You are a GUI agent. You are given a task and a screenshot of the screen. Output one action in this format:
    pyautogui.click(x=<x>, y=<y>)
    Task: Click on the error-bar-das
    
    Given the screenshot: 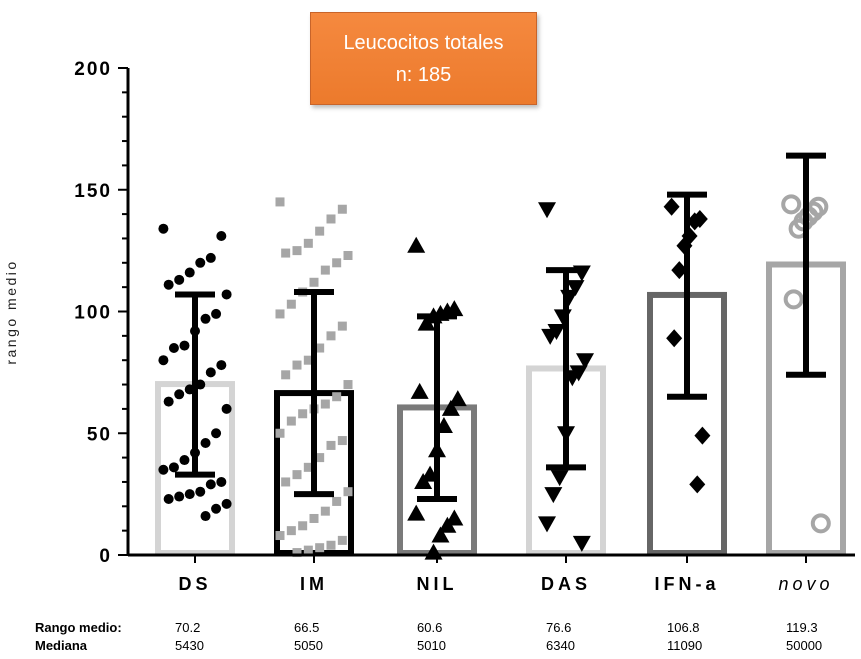 What is the action you would take?
    pyautogui.click(x=566, y=369)
    